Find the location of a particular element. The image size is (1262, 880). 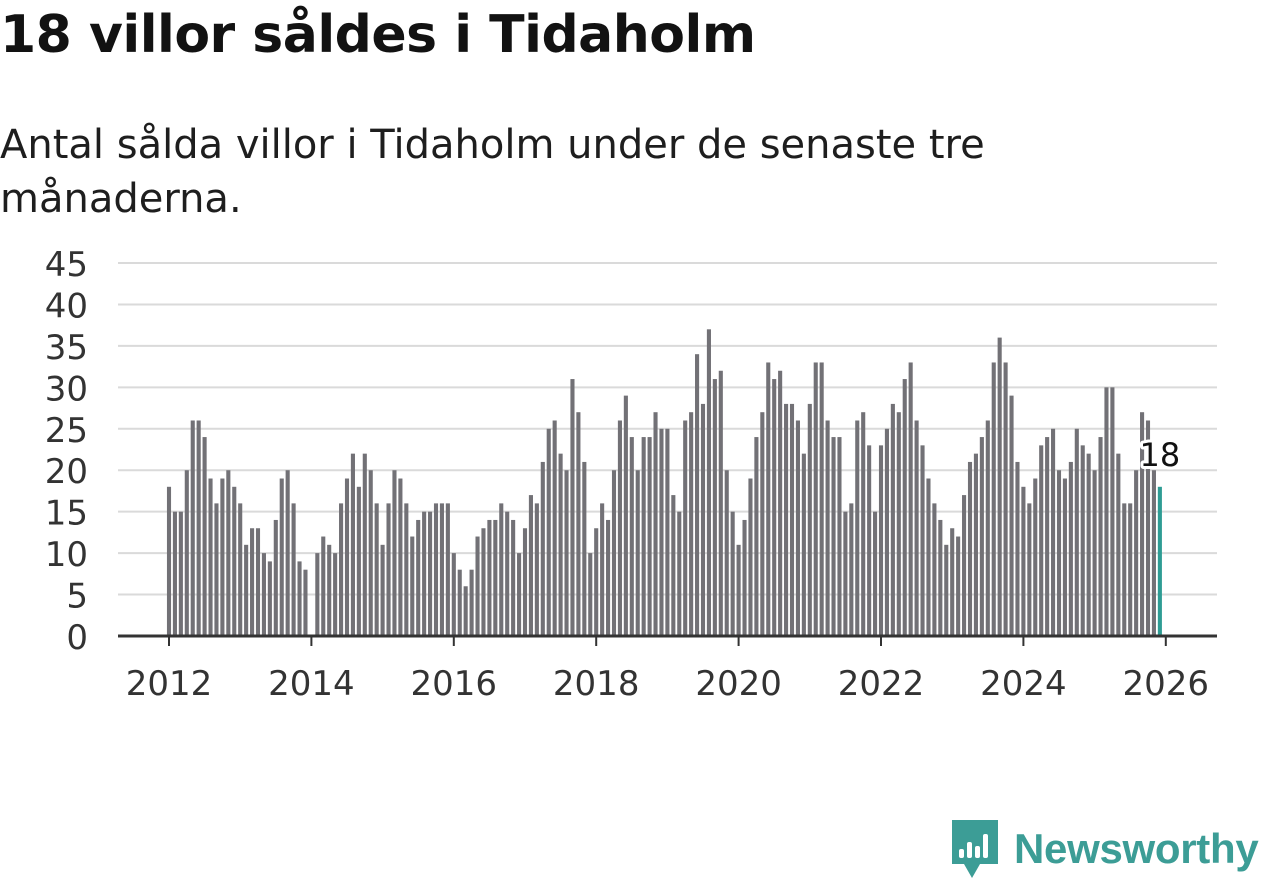

y-tick-label: 45 is located at coordinates (66, 265).